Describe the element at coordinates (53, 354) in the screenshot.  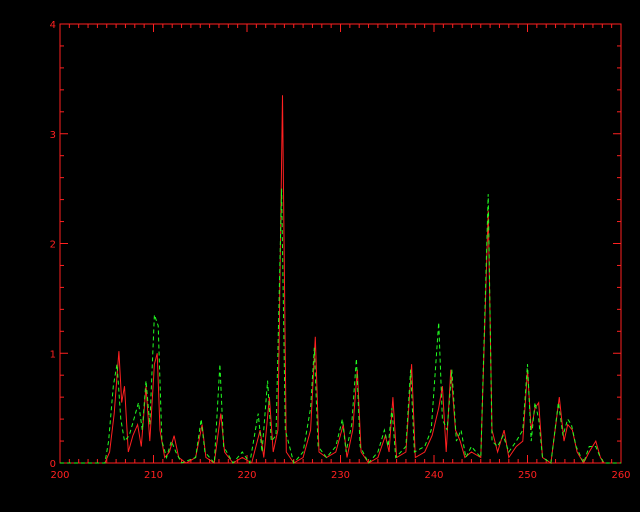
I see `y-tick-label: 1` at that location.